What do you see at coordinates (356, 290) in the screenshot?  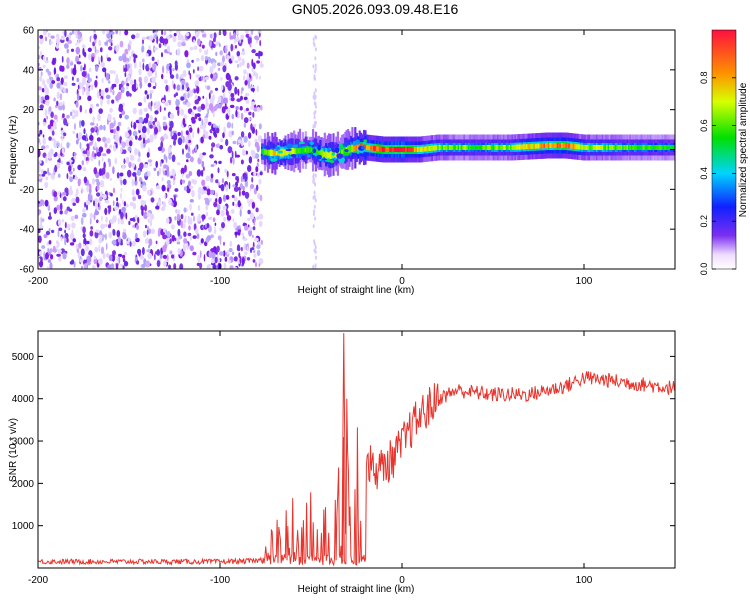 I see `spectrogram-x-label: Height of straight line (km)` at bounding box center [356, 290].